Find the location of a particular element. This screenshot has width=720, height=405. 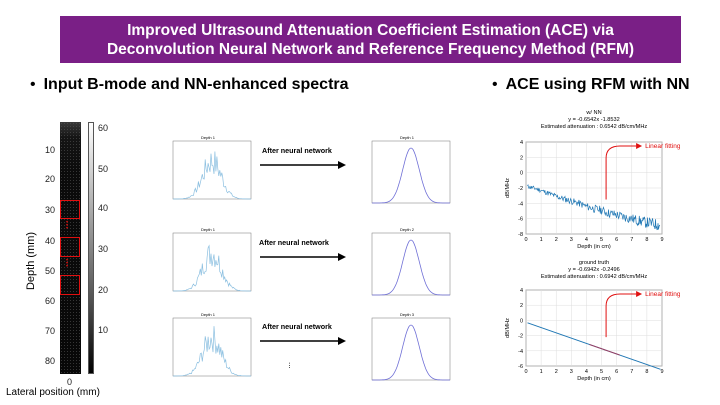

depth-tick: 10 is located at coordinates (50, 150).